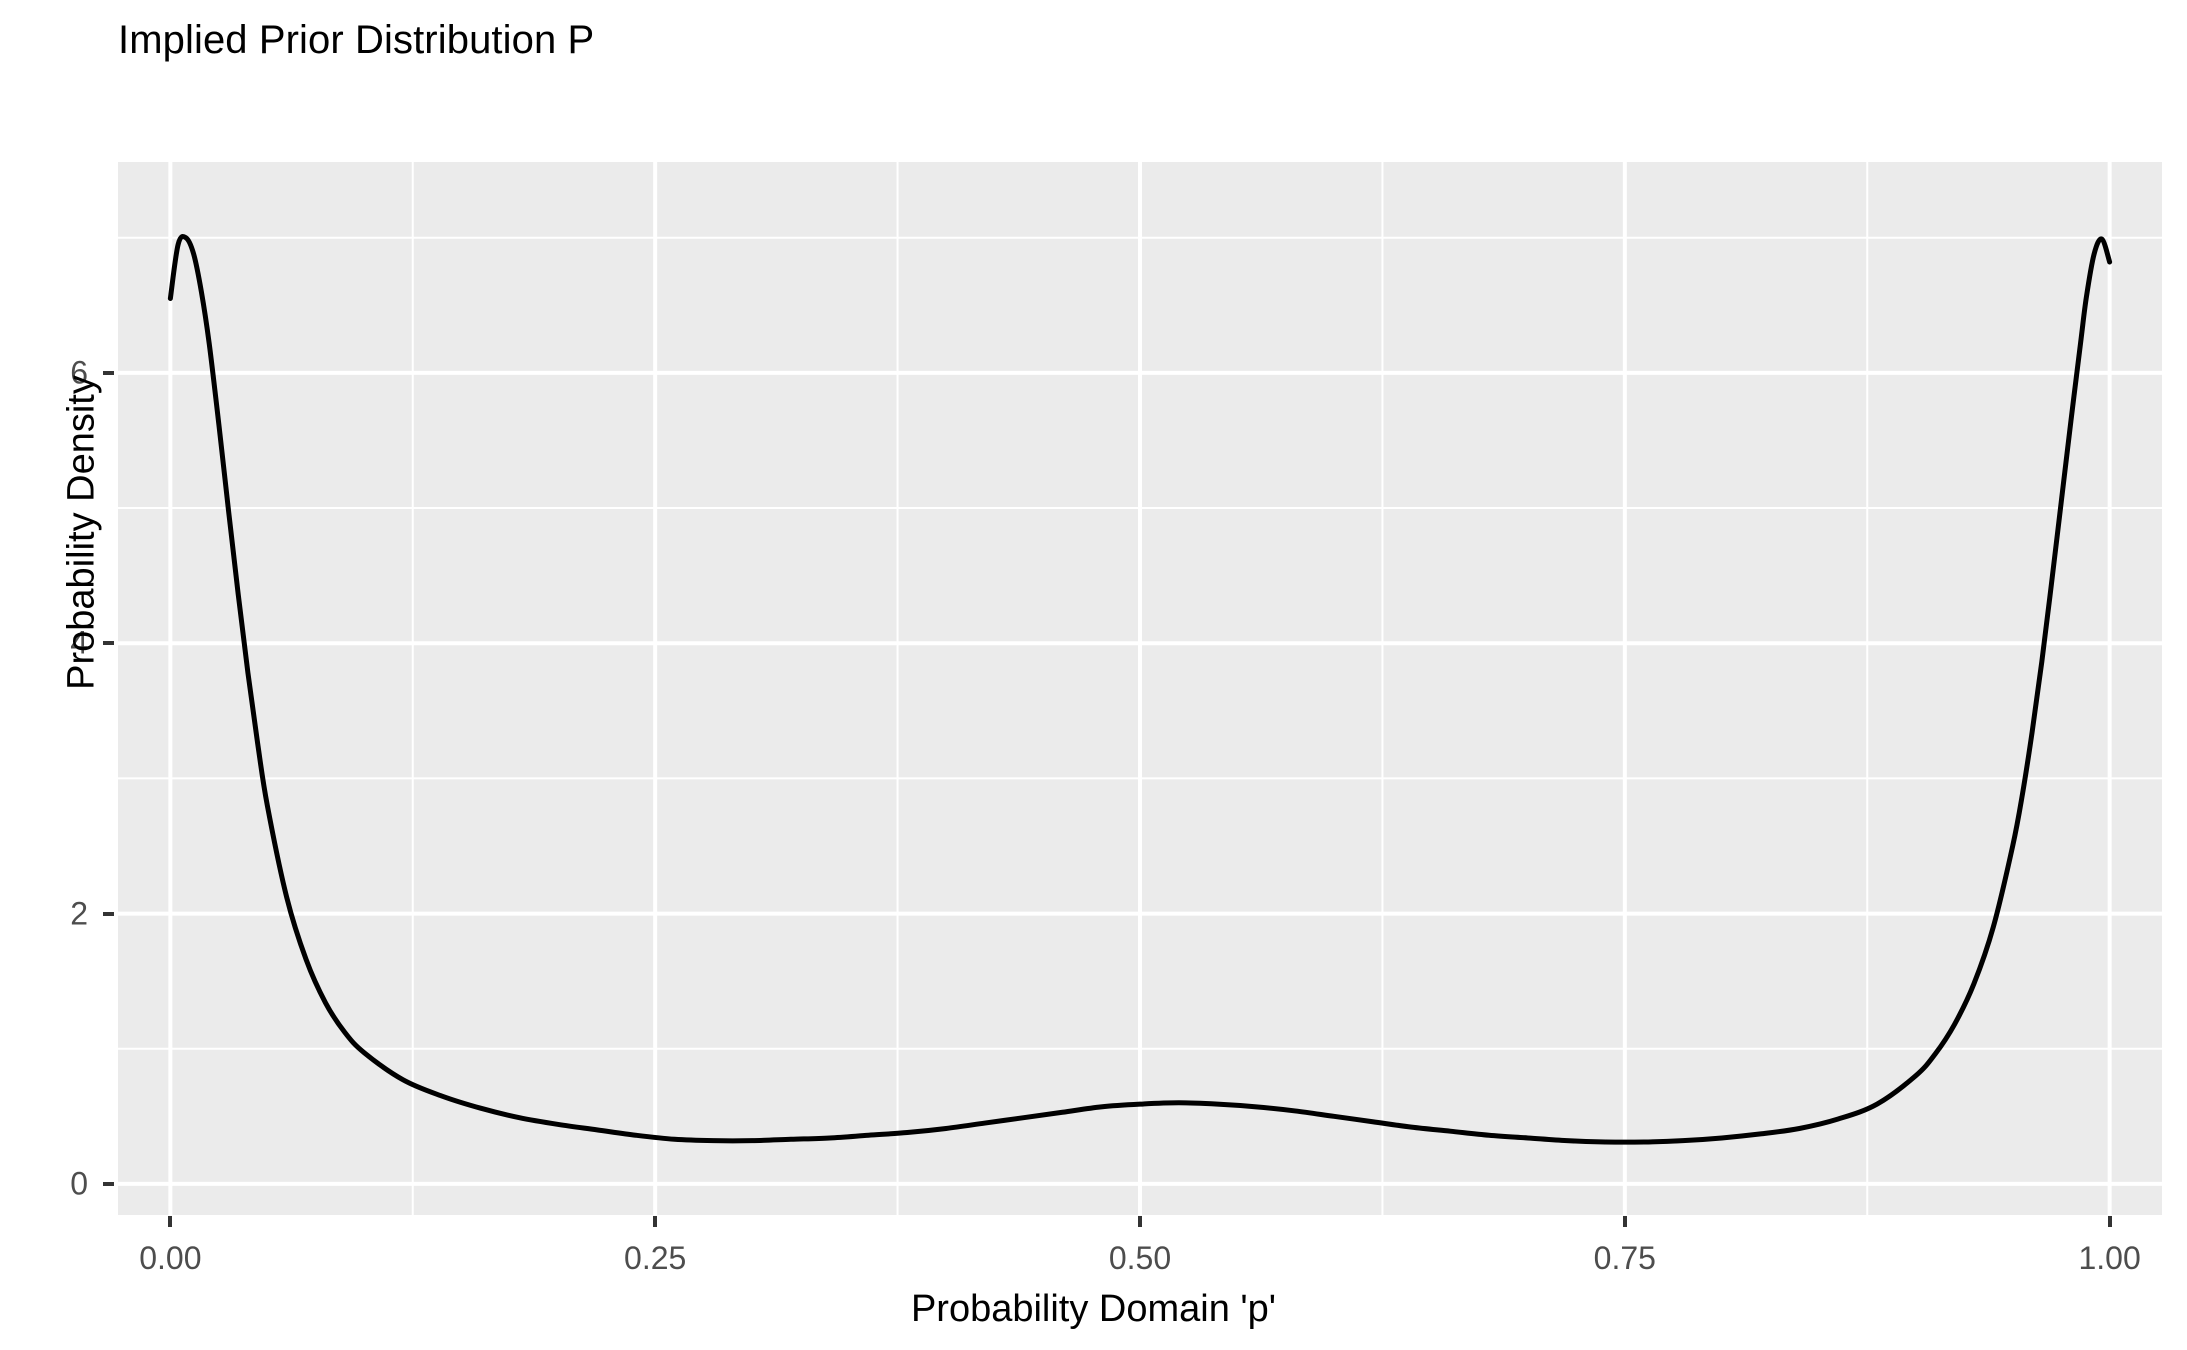  I want to click on y-tick-label: 6, so click(79, 372).